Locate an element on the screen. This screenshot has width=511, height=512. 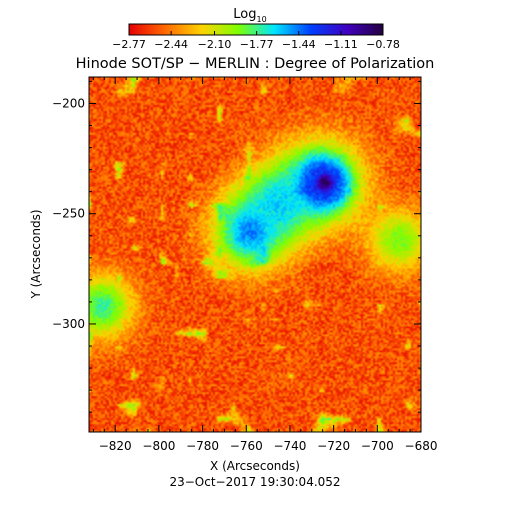
colorbar-label-subscript: 10 is located at coordinates (262, 19).